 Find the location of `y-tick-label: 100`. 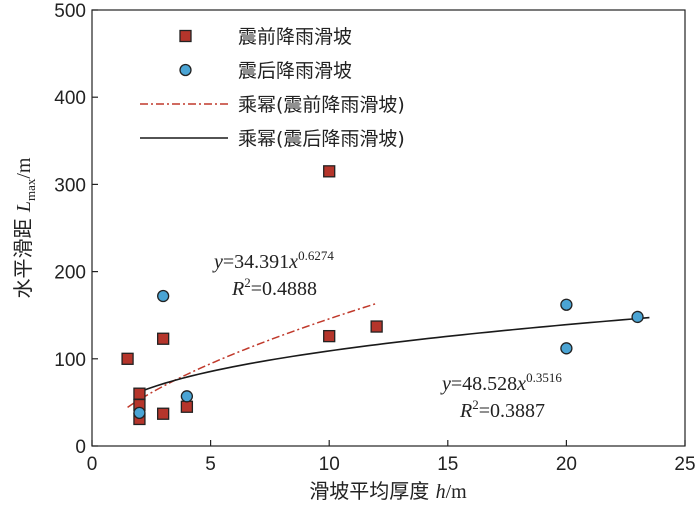

y-tick-label: 100 is located at coordinates (70, 360).